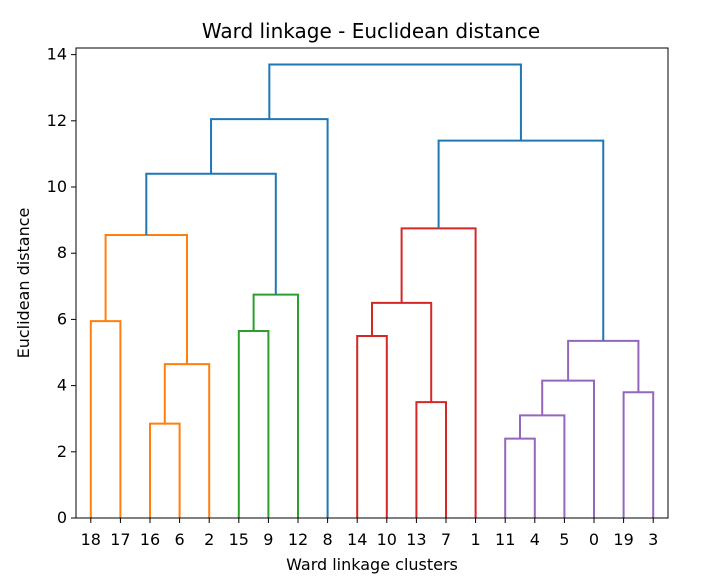  Describe the element at coordinates (62, 252) in the screenshot. I see `y-tick-label: 8` at that location.